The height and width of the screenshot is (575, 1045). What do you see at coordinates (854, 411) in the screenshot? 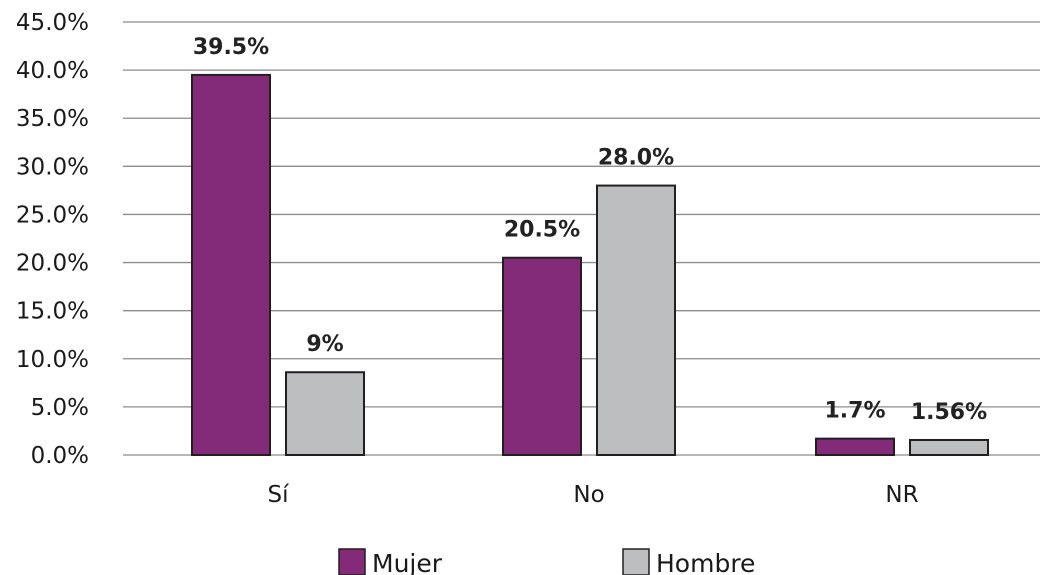
I see `data-label: 1.7%` at bounding box center [854, 411].